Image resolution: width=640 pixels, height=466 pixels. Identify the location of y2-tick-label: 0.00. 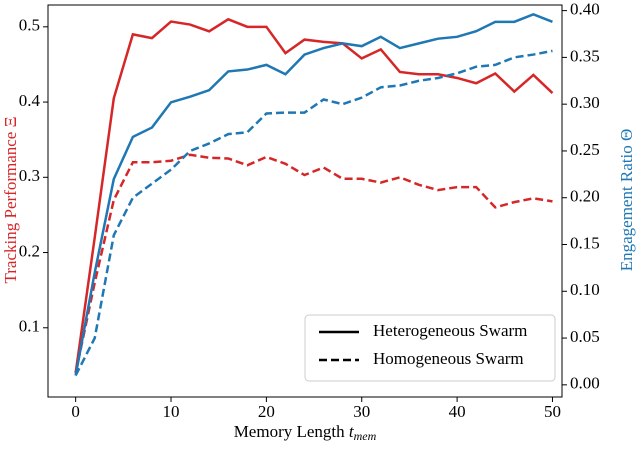
(585, 383).